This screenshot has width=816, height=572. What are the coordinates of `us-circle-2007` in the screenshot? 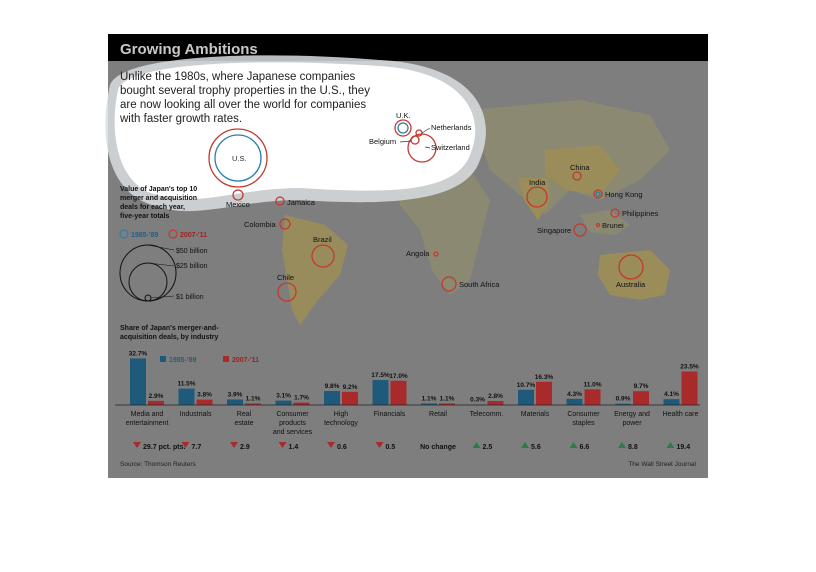 It's located at (238, 158).